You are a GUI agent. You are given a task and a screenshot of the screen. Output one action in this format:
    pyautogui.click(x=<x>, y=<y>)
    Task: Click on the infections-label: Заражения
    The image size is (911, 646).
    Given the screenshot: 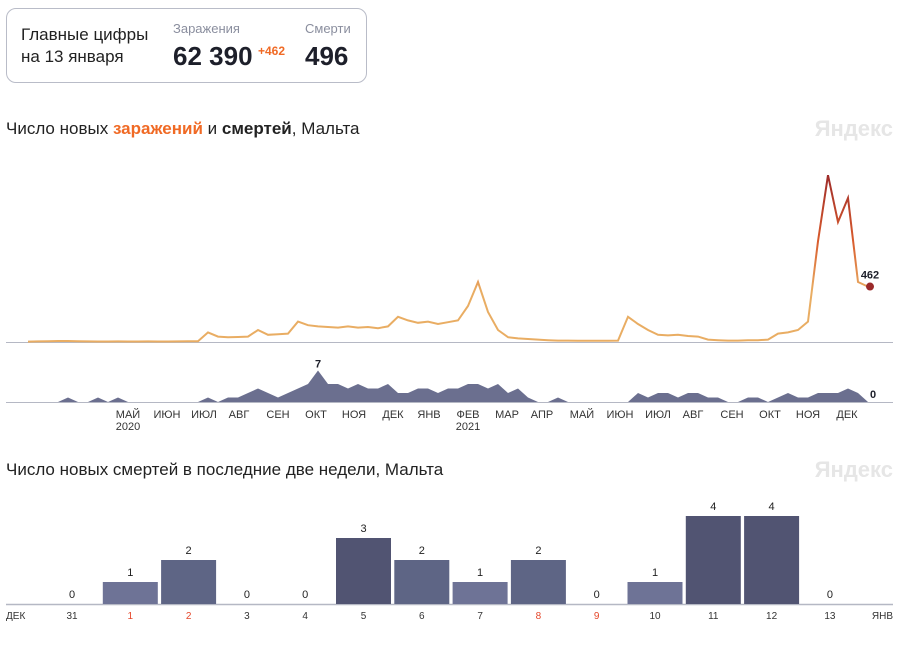 What is the action you would take?
    pyautogui.click(x=206, y=28)
    